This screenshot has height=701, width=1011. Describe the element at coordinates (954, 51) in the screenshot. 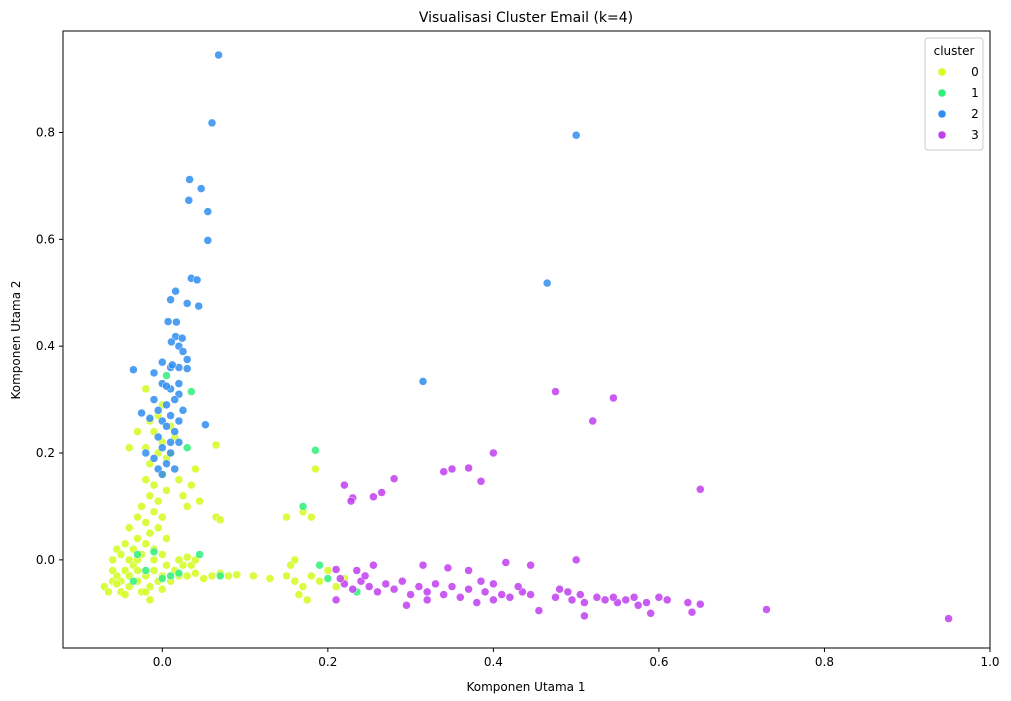

I see `legend-title: cluster` at that location.